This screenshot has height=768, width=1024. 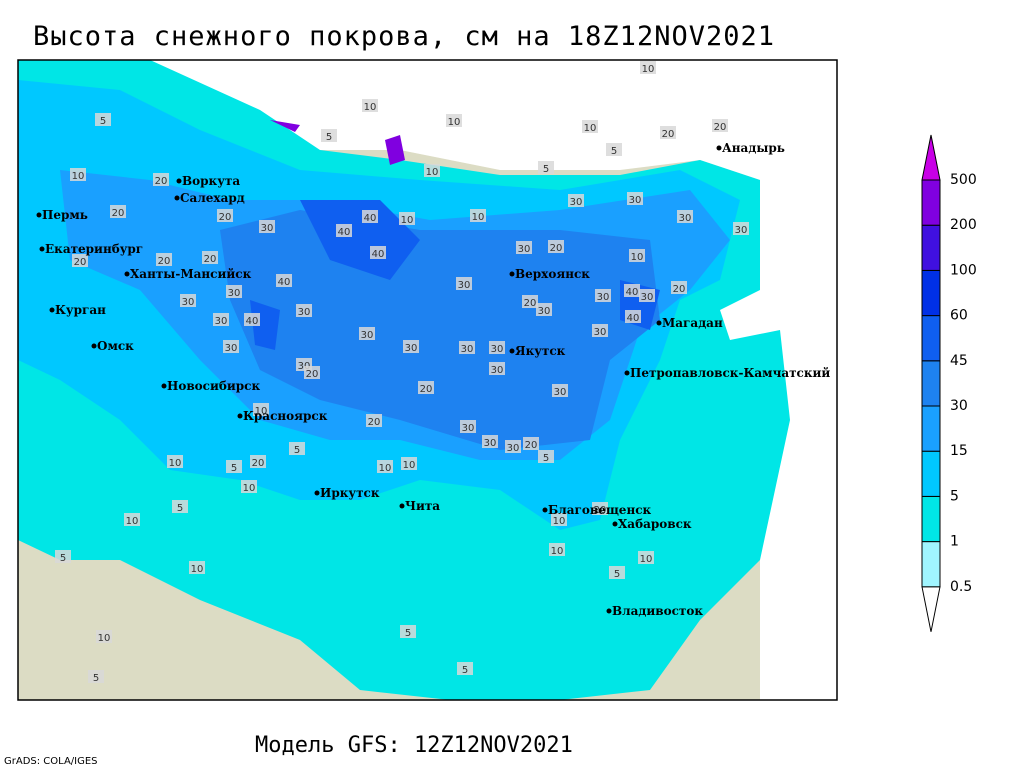 I want to click on legend-label: 500, so click(x=963, y=180).